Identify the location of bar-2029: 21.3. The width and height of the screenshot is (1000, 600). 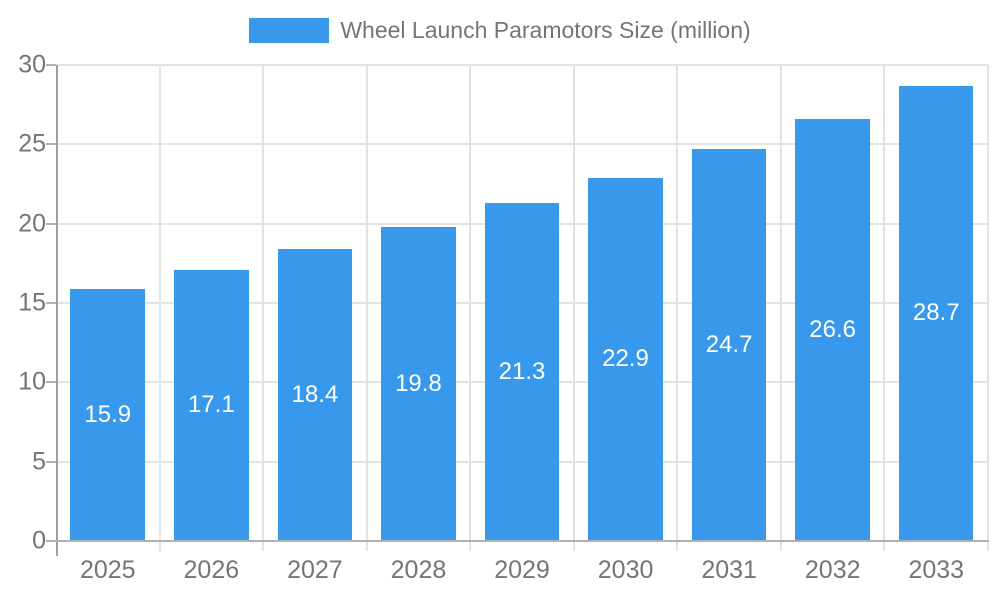
(522, 372).